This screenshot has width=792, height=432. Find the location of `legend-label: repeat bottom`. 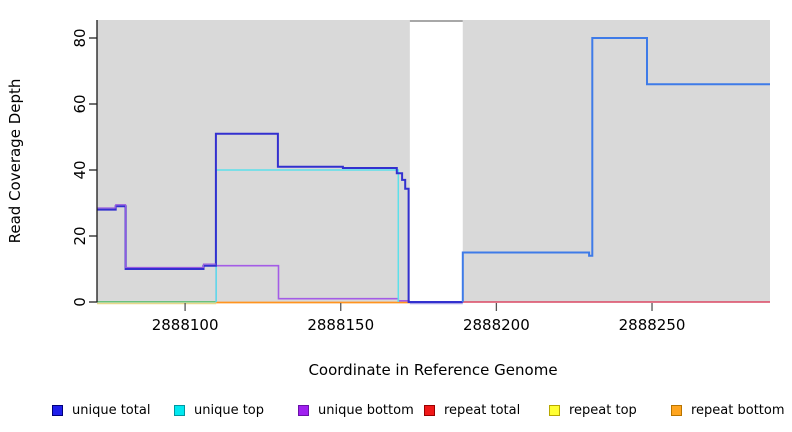

legend-label: repeat bottom is located at coordinates (738, 410).